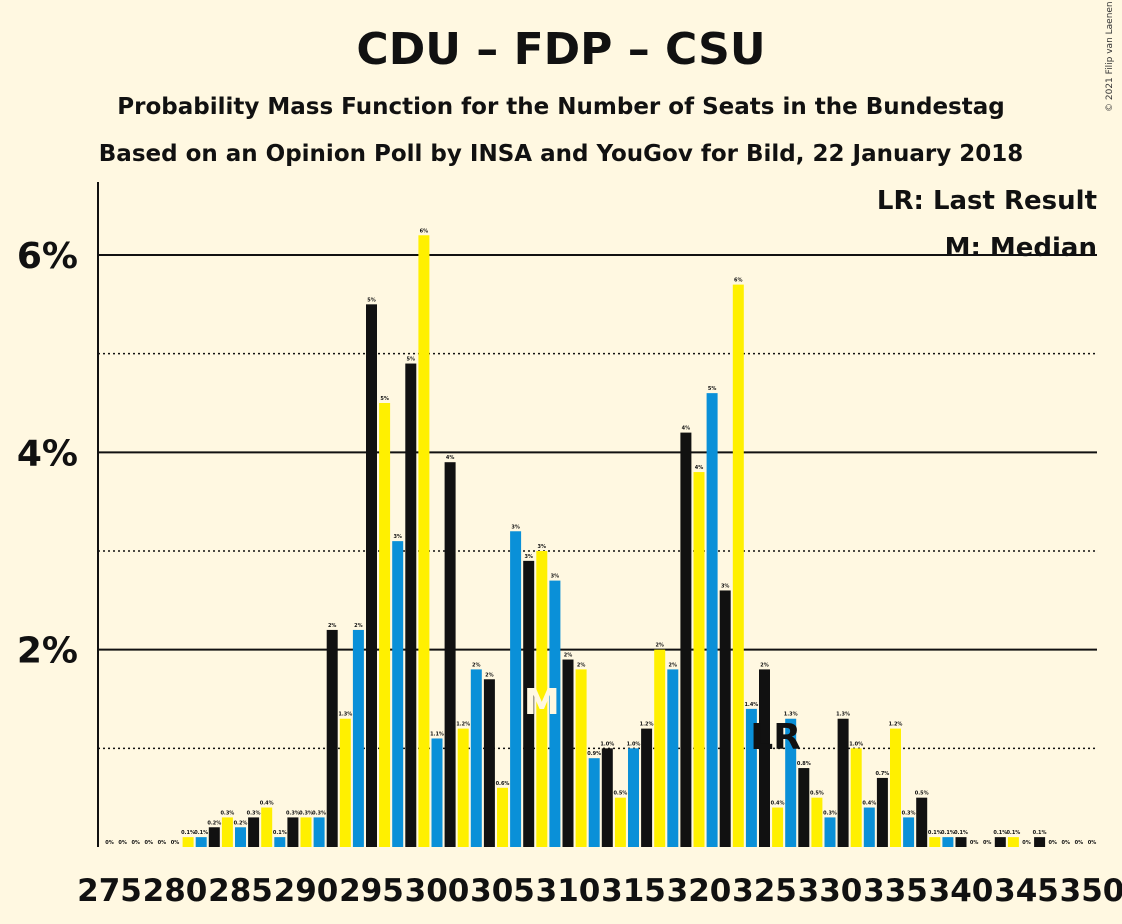  What do you see at coordinates (201, 833) in the screenshot?
I see `data-label-seat-282: 0.1%` at bounding box center [201, 833].